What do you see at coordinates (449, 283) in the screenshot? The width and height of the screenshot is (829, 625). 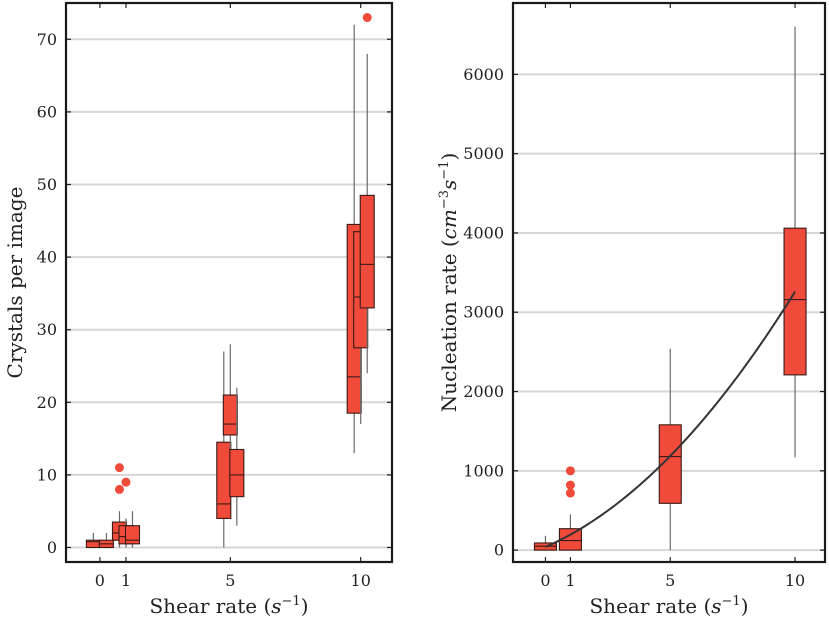 I see `y-axis-label: Nucleation rate (cm−3s−1)` at bounding box center [449, 283].